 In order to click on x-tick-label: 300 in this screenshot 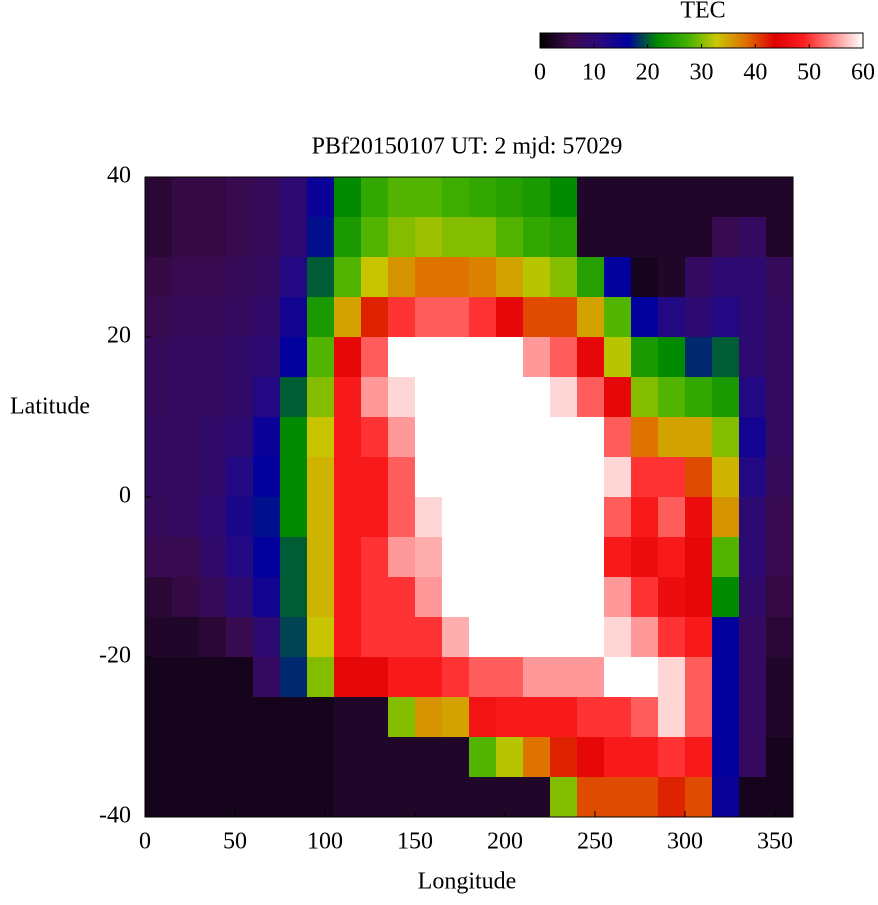, I will do `click(685, 842)`.